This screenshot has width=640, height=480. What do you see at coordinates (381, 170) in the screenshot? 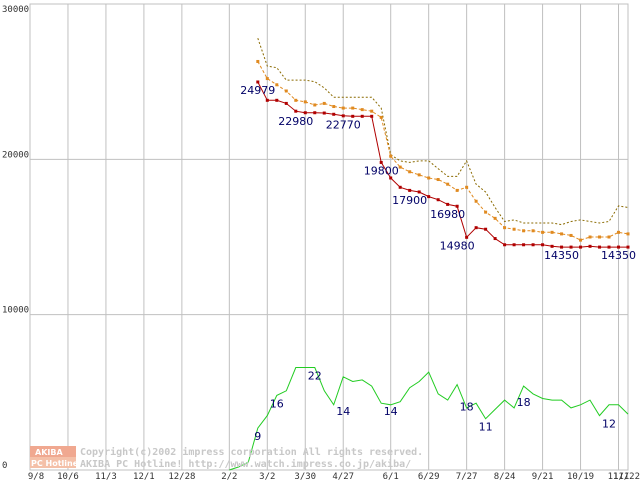
I see `price-data-label: 19800` at bounding box center [381, 170].